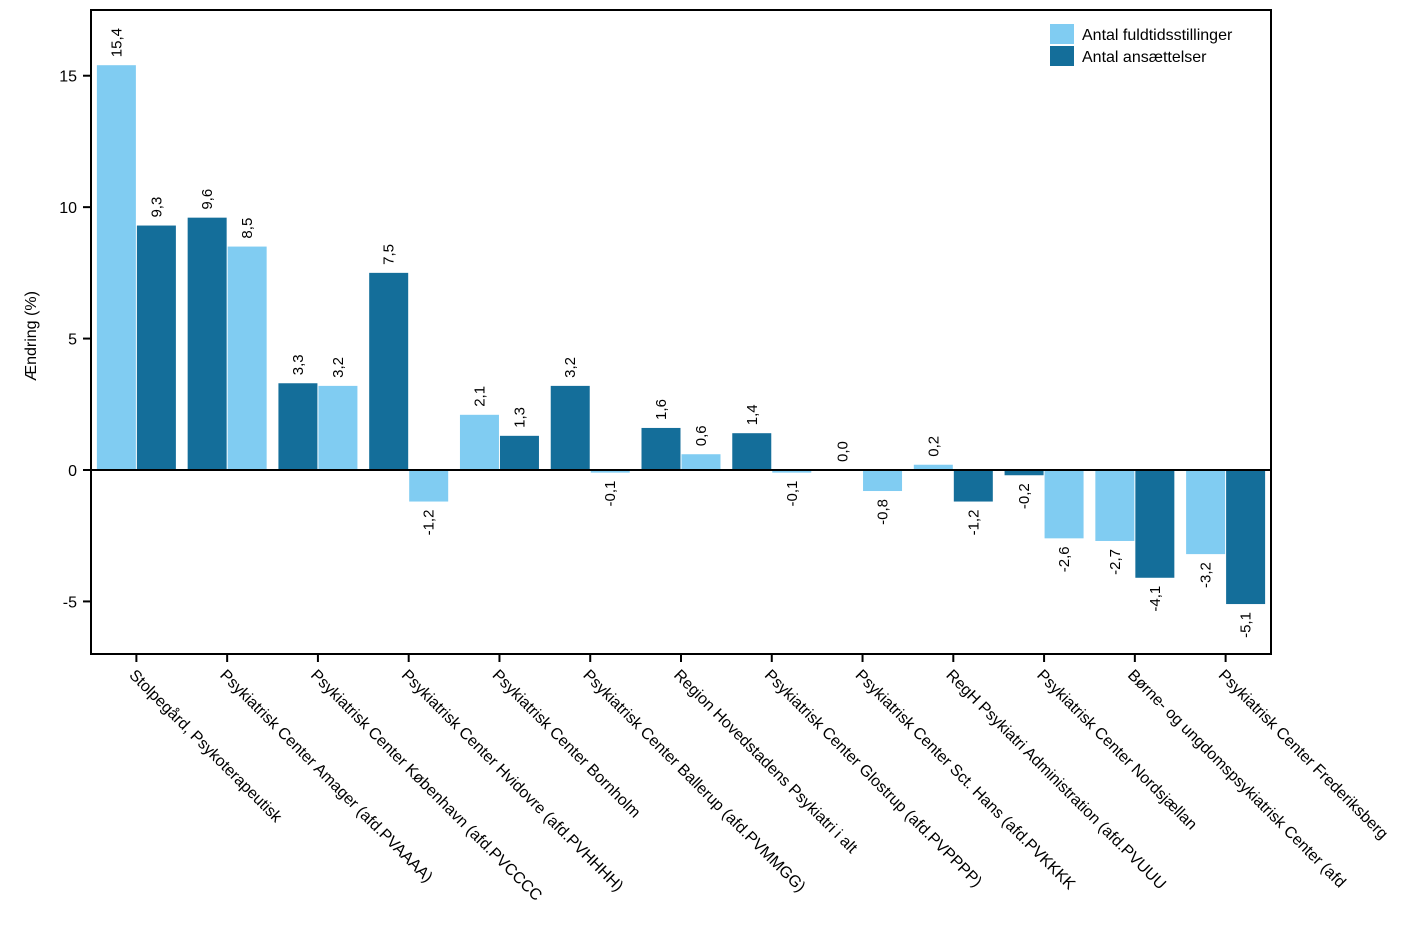 This screenshot has height=945, width=1415. I want to click on y-tick-label: -5, so click(70, 602).